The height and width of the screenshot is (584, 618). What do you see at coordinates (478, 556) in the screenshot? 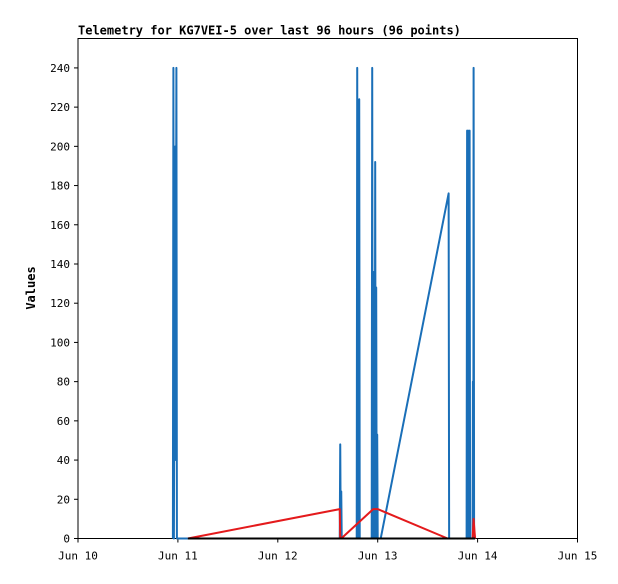
I see `x-tick-label: Jun 14` at bounding box center [478, 556].